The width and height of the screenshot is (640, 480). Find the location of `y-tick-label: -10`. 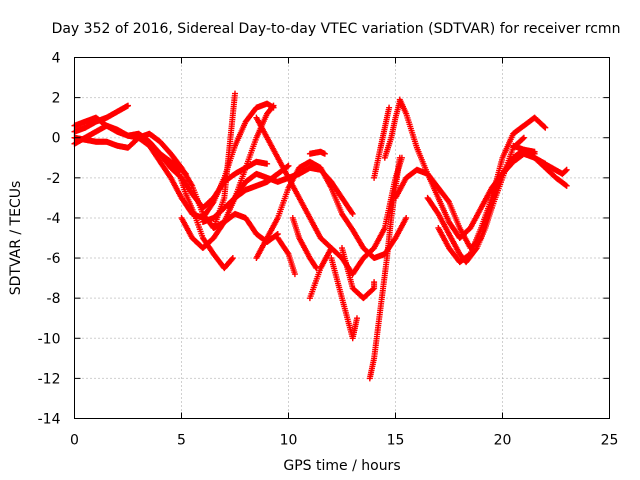

y-tick-label: -10 is located at coordinates (49, 339).